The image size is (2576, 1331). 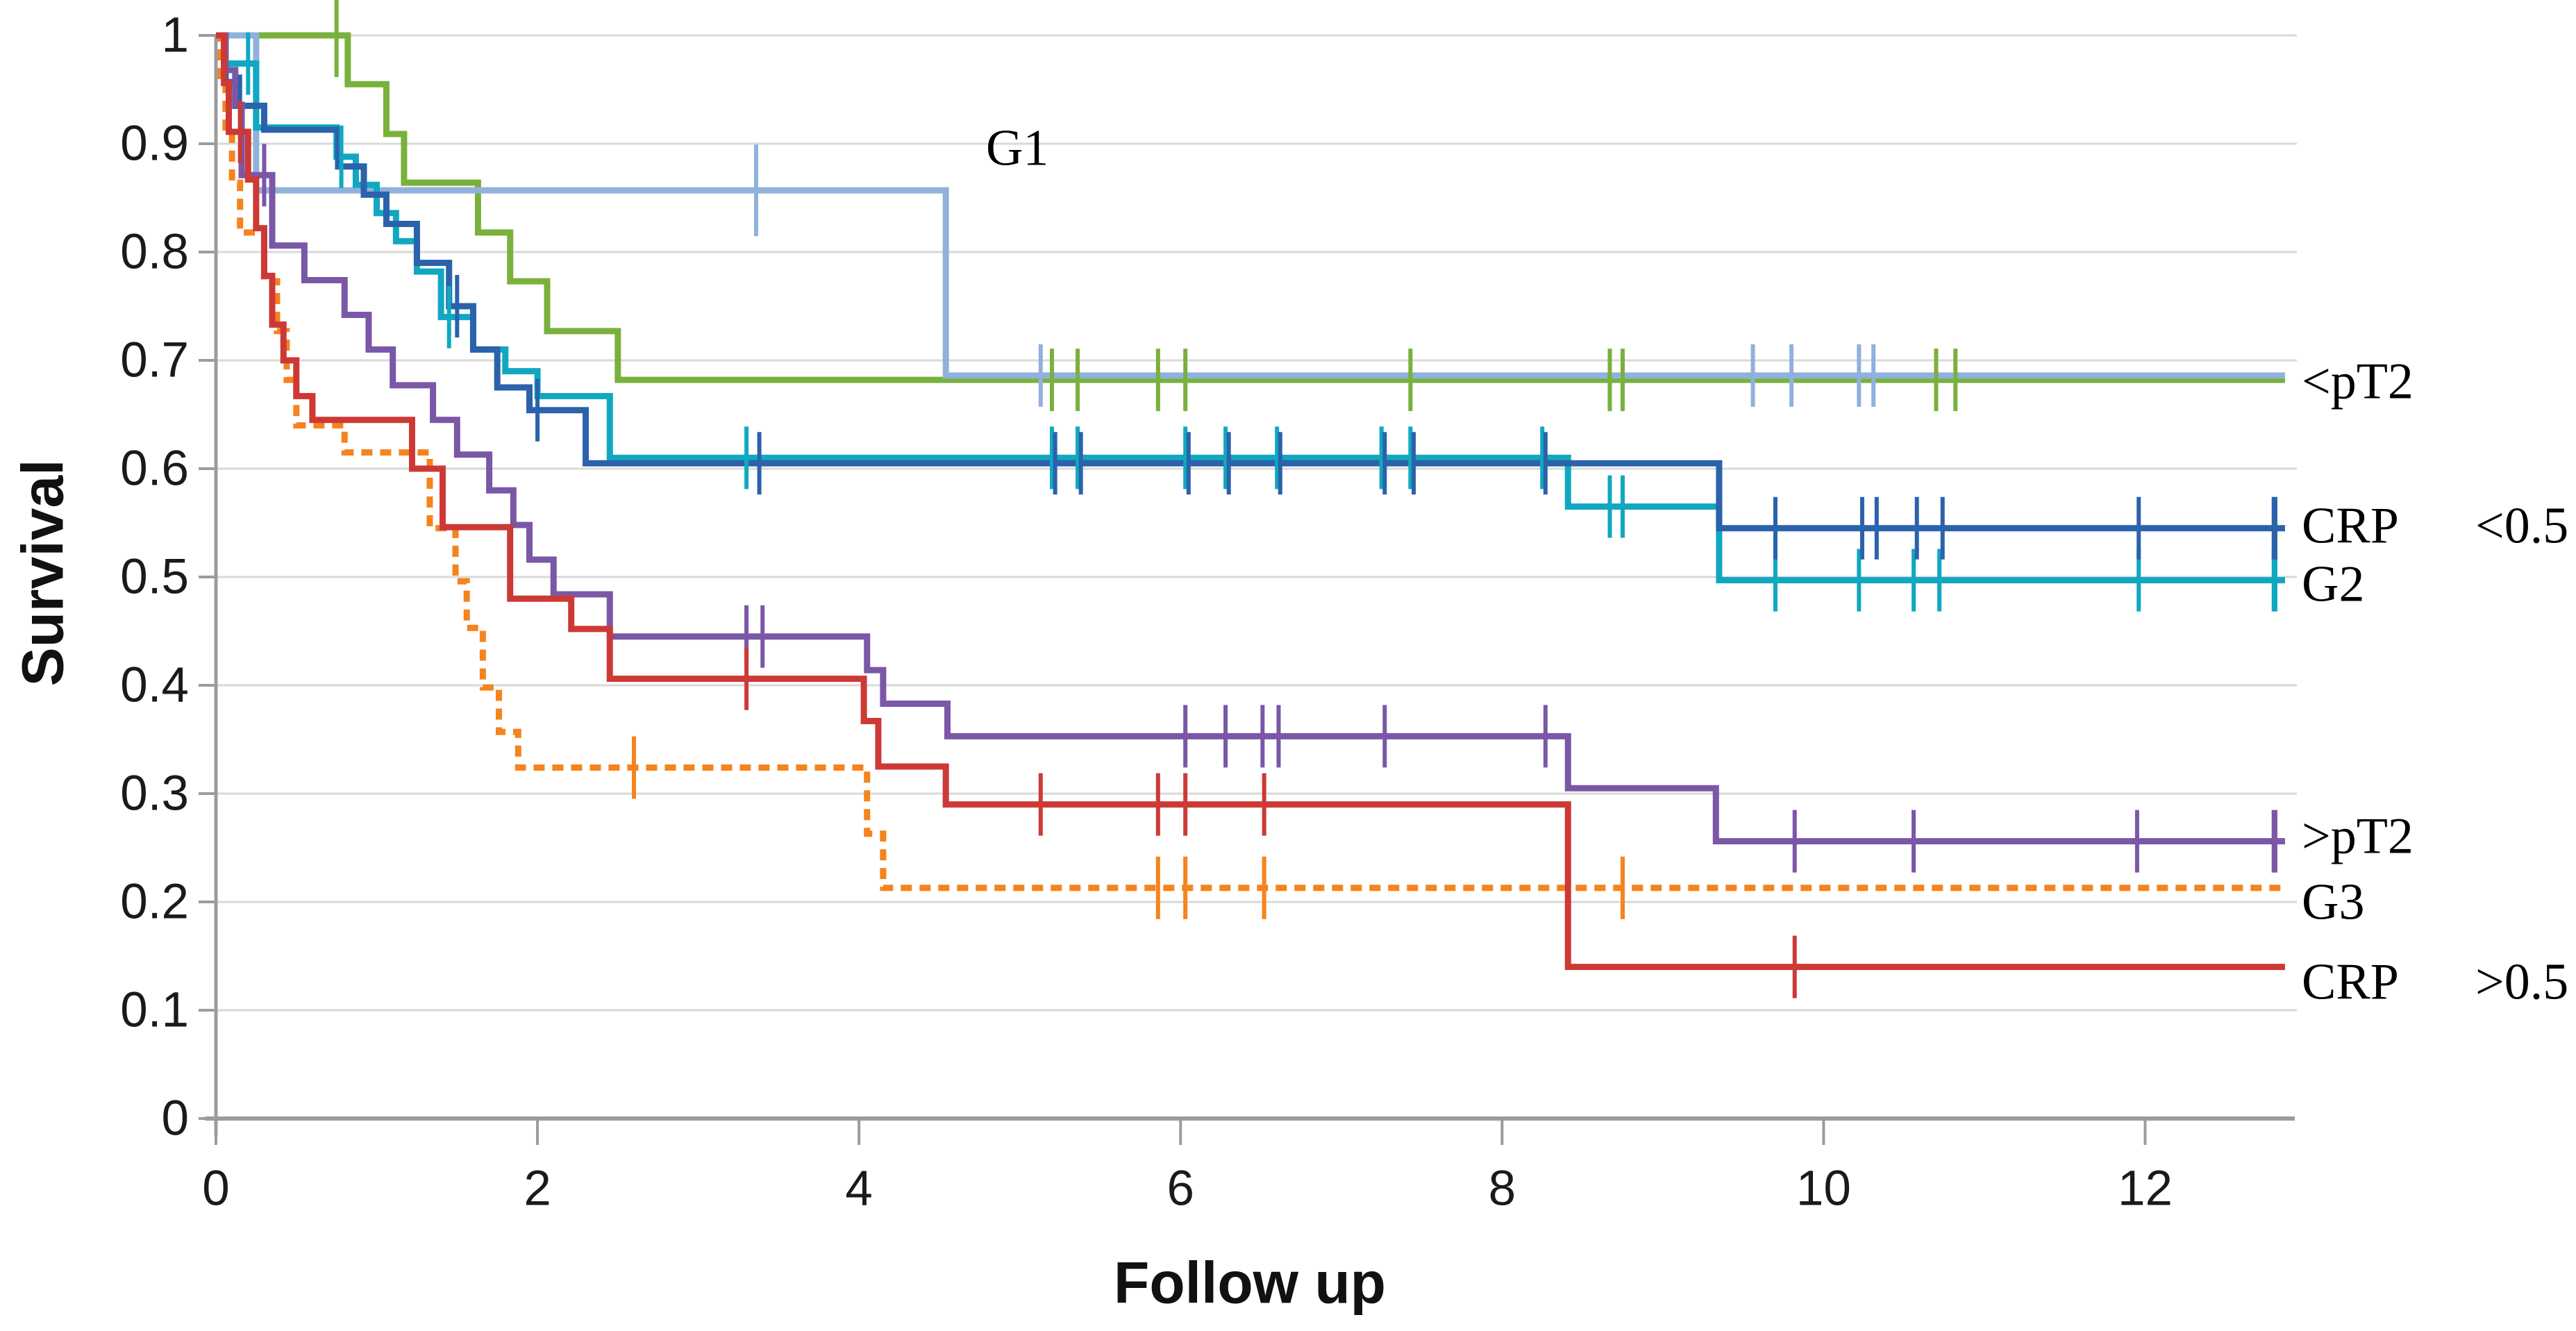 What do you see at coordinates (537, 1188) in the screenshot?
I see `x-tick-label-2: 2` at bounding box center [537, 1188].